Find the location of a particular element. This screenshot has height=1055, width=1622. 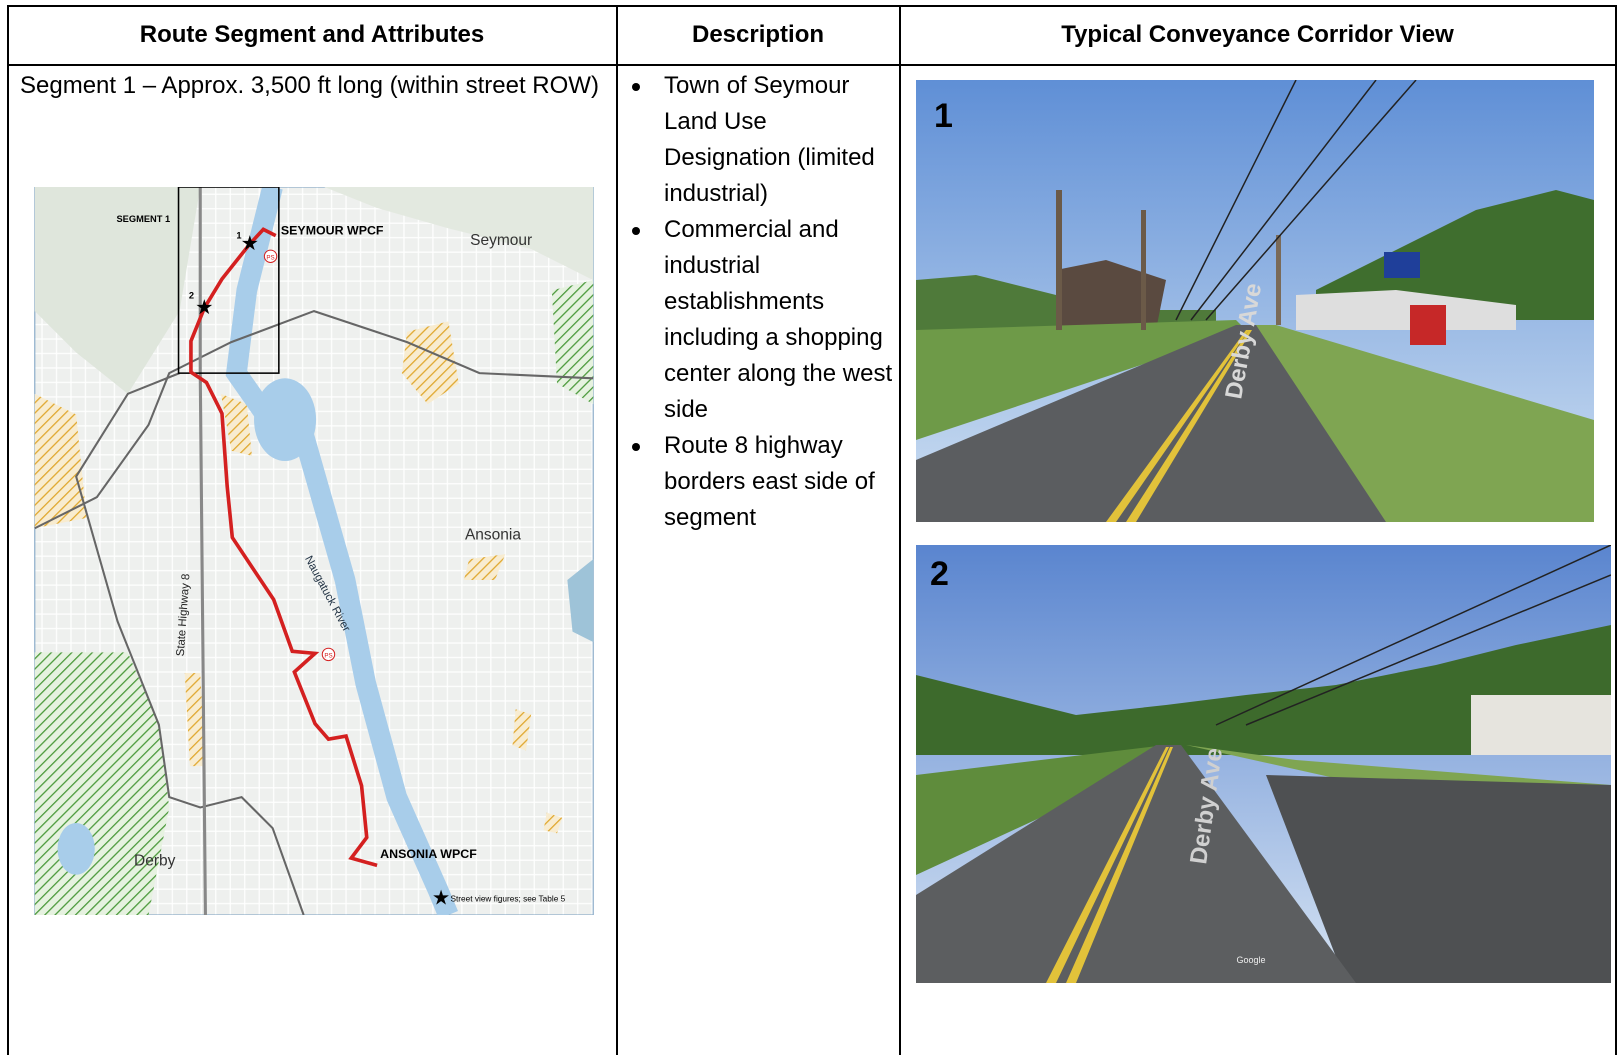

photo-number: 1 is located at coordinates (943, 116).